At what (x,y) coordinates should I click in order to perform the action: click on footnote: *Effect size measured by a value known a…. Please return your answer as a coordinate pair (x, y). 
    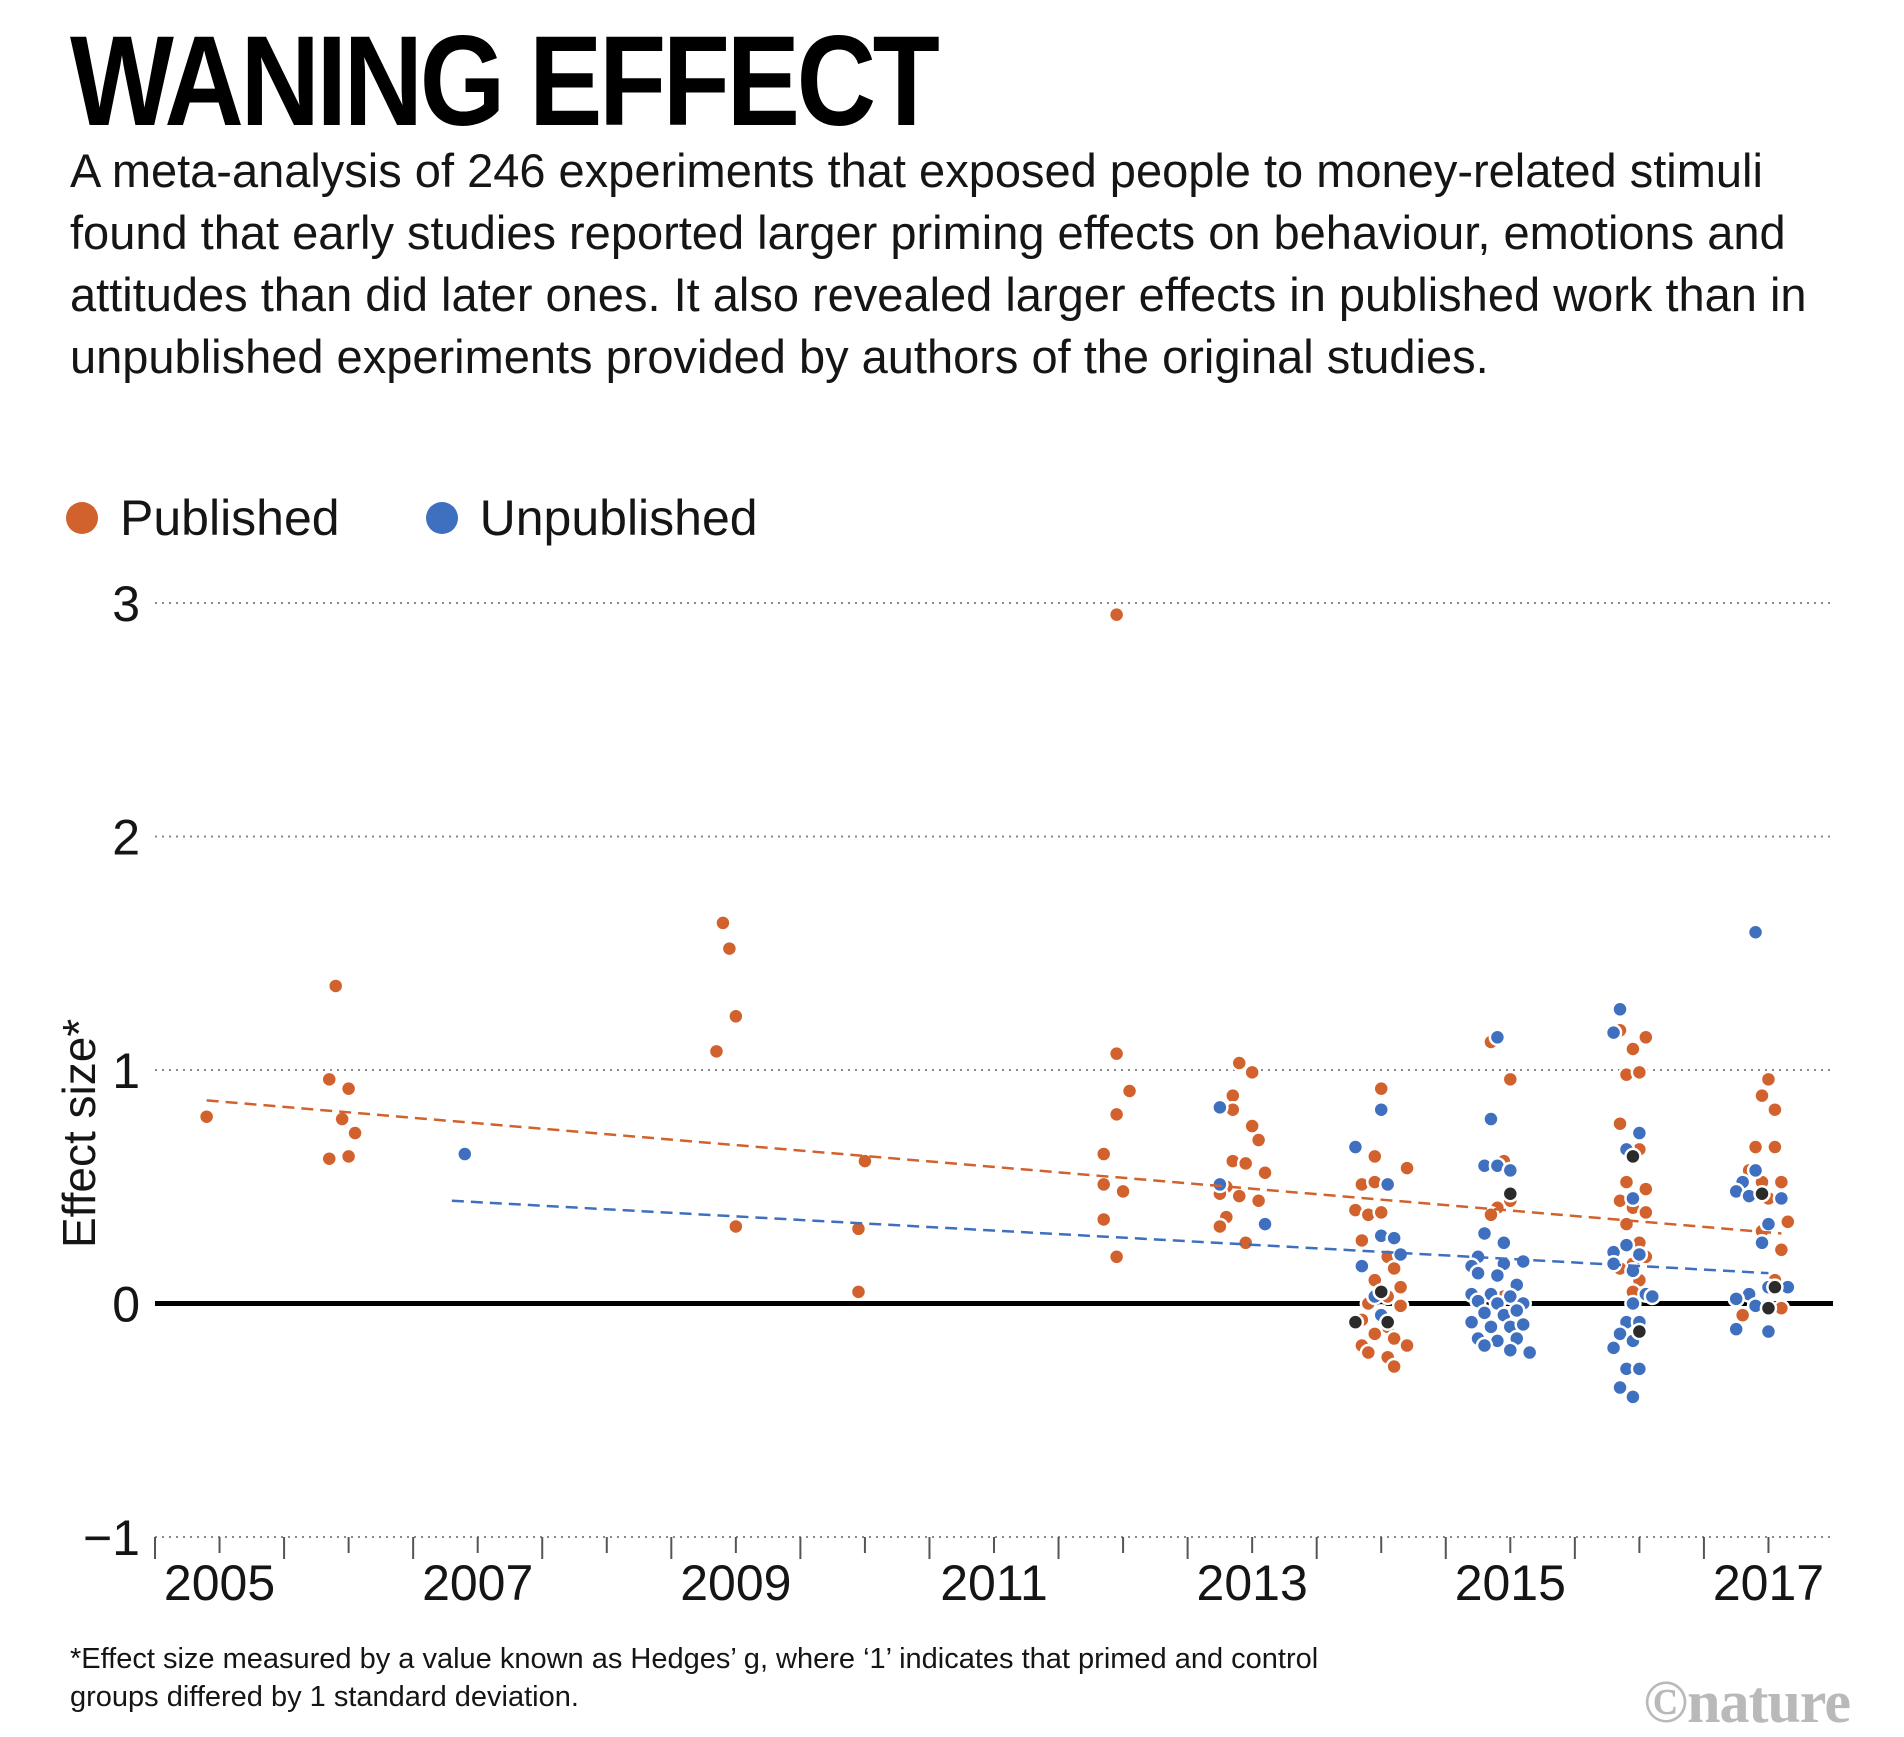
    Looking at the image, I should click on (694, 1678).